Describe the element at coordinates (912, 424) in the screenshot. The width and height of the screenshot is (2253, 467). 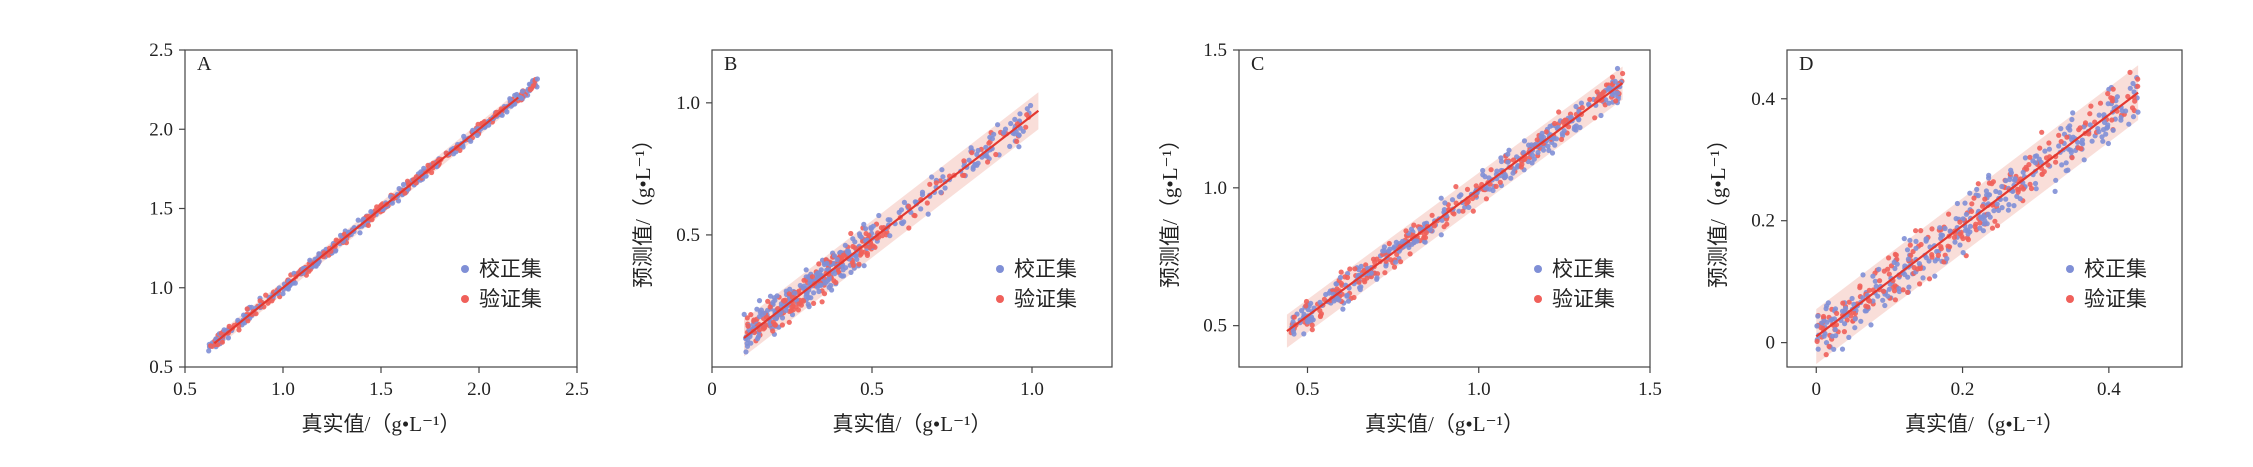
I see `x-axis-label: 真实值/（g•L⁻¹）` at that location.